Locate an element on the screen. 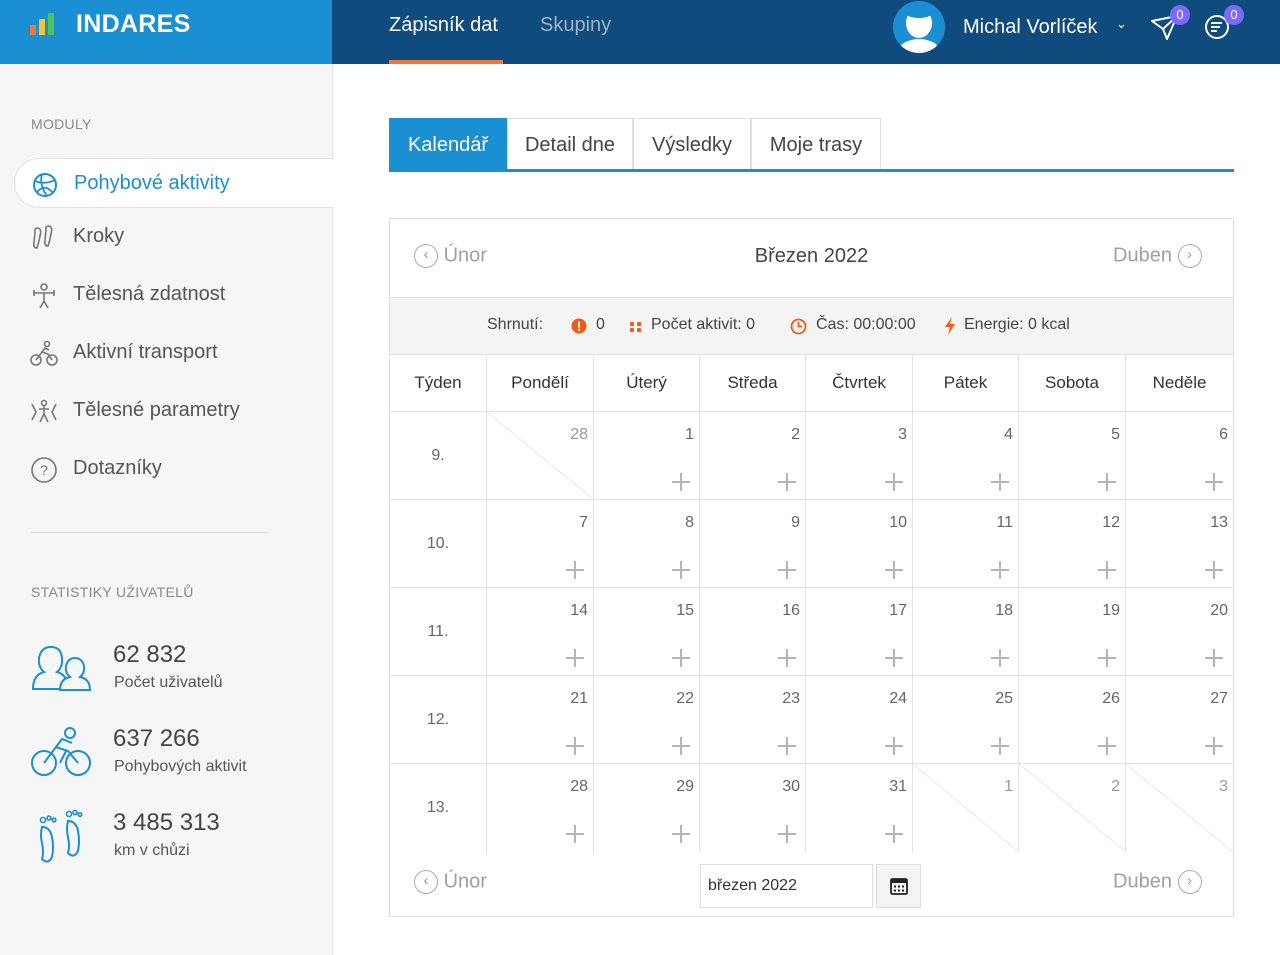  day-number: 1 is located at coordinates (689, 434).